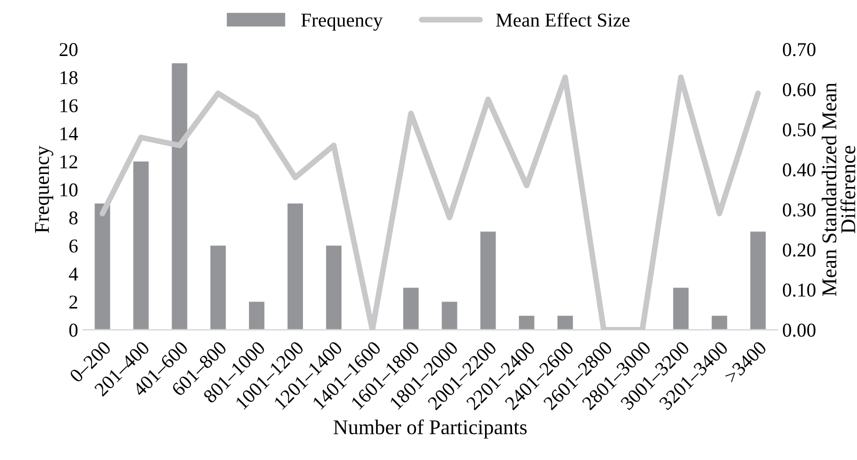 The image size is (857, 460). What do you see at coordinates (799, 330) in the screenshot?
I see `y2-tick-label: 0.00` at bounding box center [799, 330].